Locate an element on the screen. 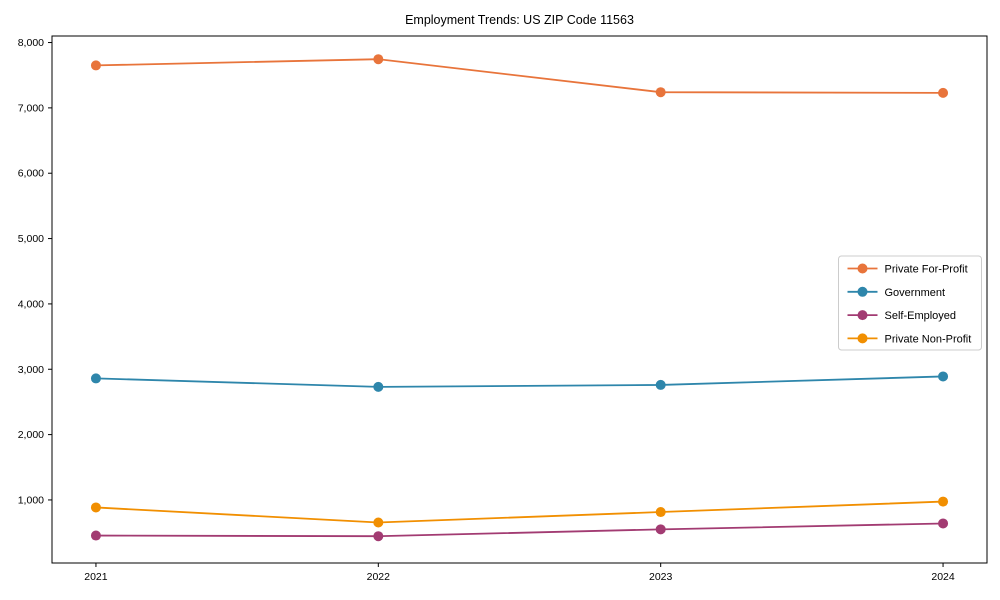  x-tick-label: 2024 is located at coordinates (943, 577).